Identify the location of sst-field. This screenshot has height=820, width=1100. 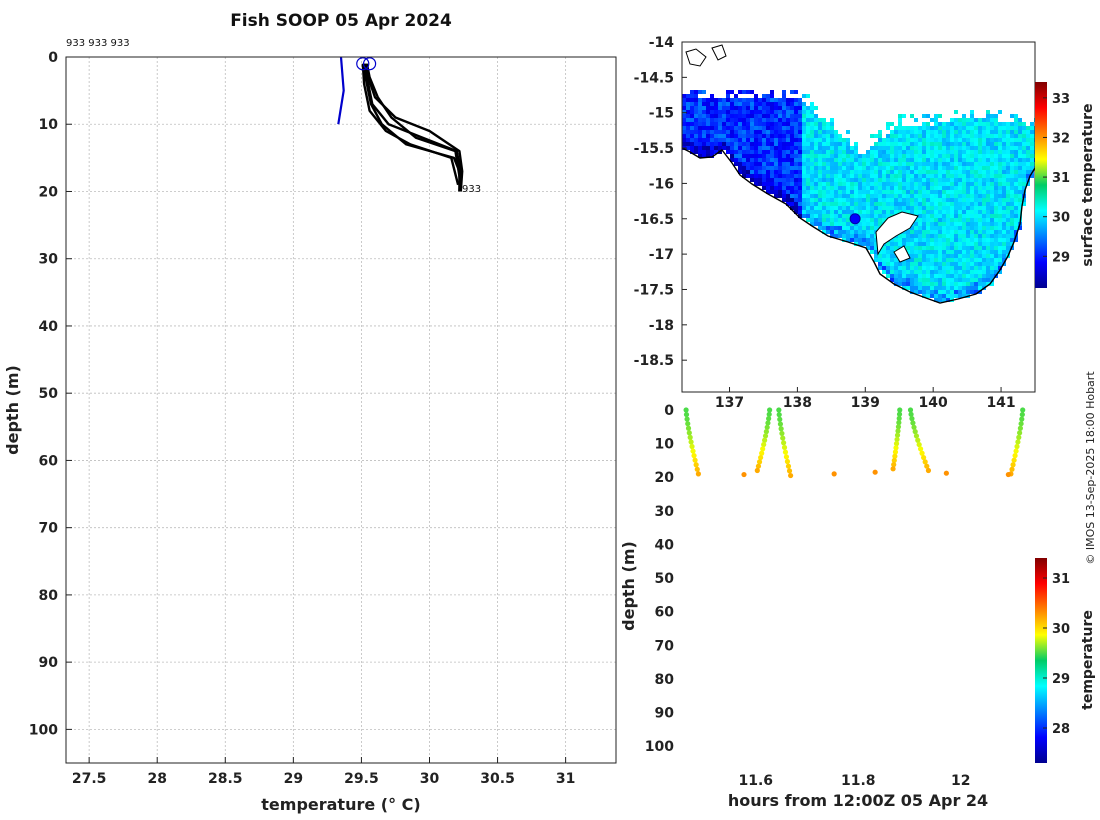
(858, 196).